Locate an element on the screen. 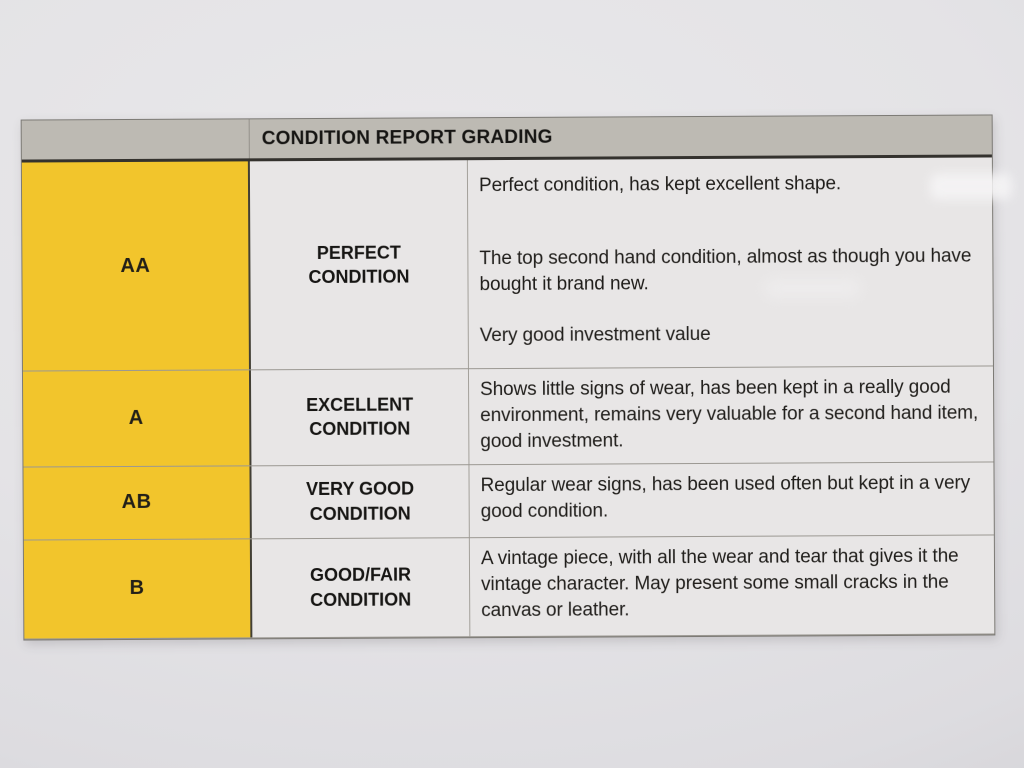 The image size is (1024, 768). grade-cell: B is located at coordinates (138, 588).